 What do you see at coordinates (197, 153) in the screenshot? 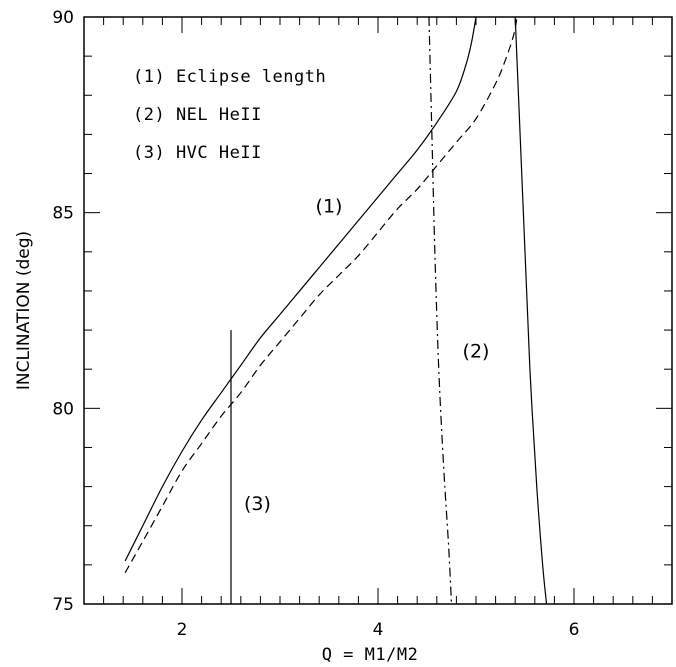
I see `legend-entry: (3) HVC HeII` at bounding box center [197, 153].